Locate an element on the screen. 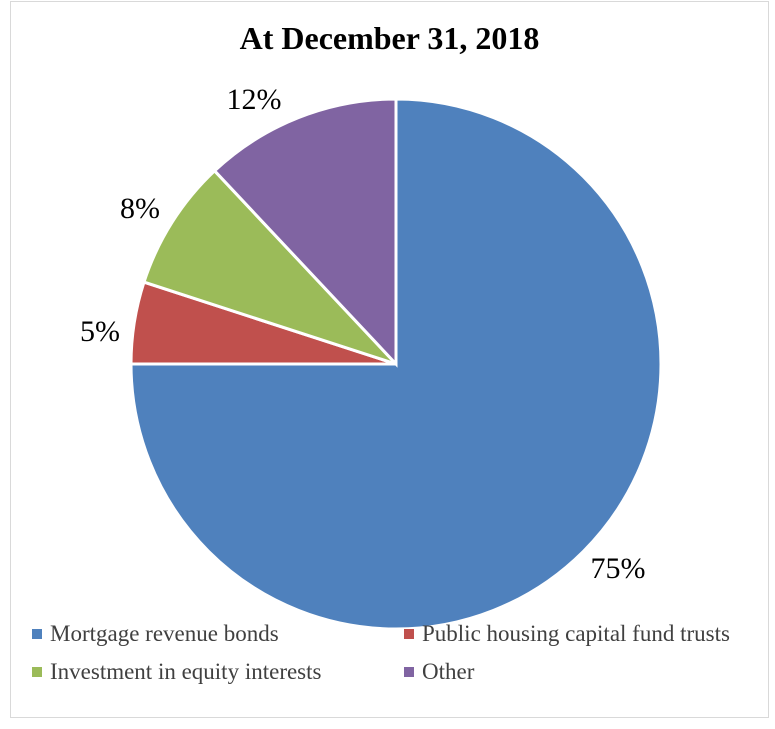  legend-item-3: Investment in equity interests is located at coordinates (218, 672).